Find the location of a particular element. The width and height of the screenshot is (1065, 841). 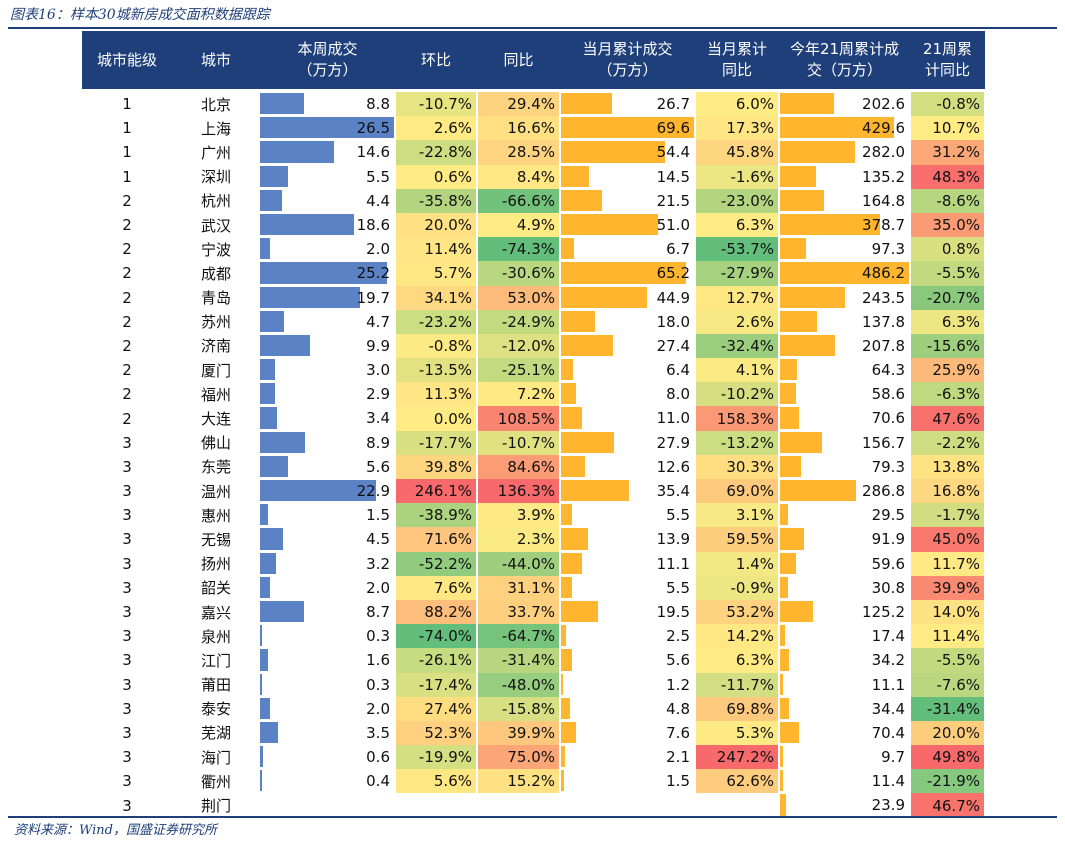

bar-value: 14.5 is located at coordinates (673, 176).